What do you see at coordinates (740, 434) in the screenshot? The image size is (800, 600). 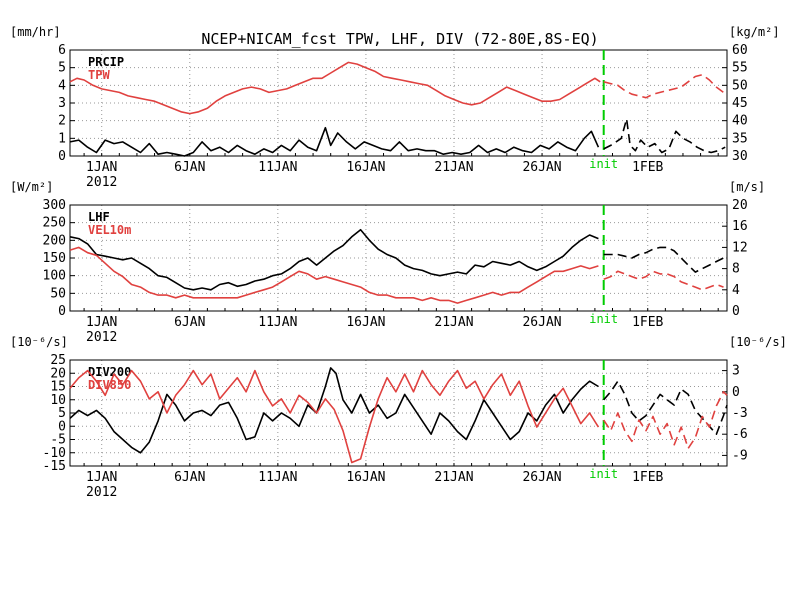 I see `right-tick-label: -6` at bounding box center [740, 434].